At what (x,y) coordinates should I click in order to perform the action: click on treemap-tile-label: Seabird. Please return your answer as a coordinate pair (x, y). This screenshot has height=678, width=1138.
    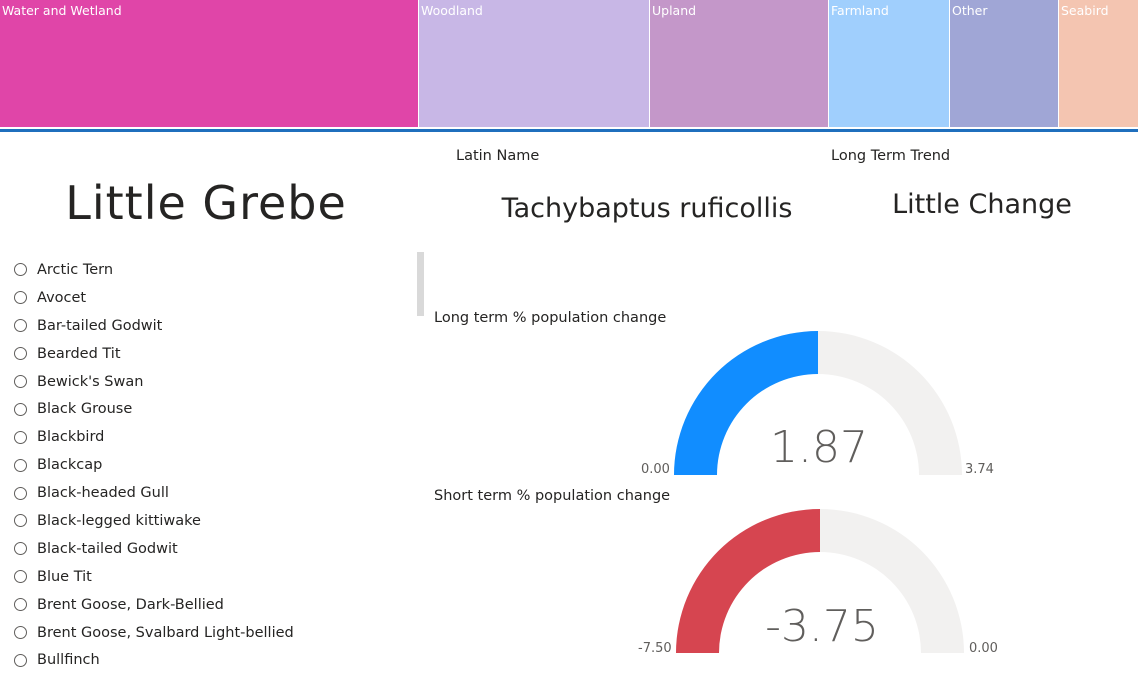
    Looking at the image, I should click on (1085, 10).